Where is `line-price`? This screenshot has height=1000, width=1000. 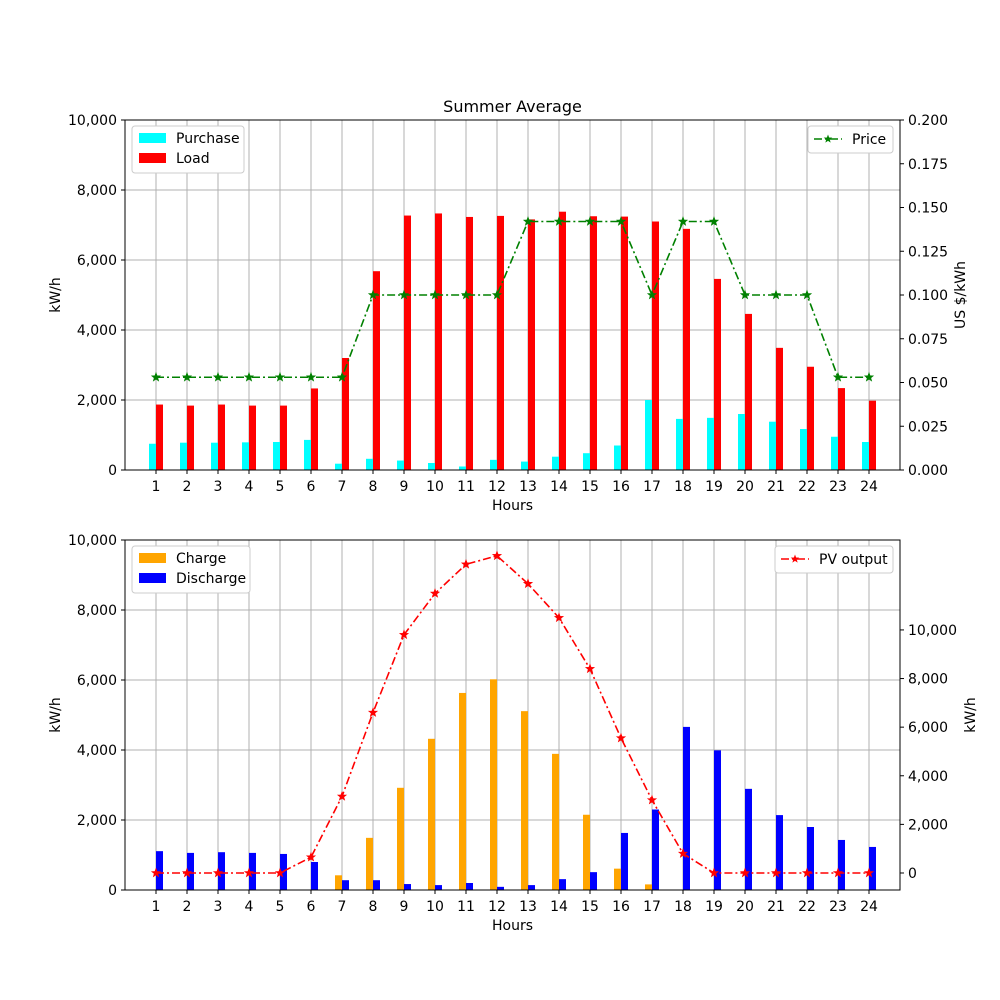 line-price is located at coordinates (512, 299).